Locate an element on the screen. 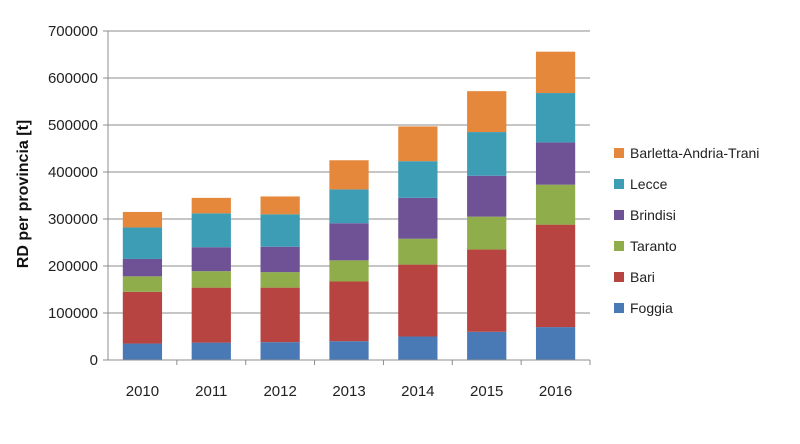 This screenshot has width=800, height=444. bar-taranto-2011 is located at coordinates (211, 279).